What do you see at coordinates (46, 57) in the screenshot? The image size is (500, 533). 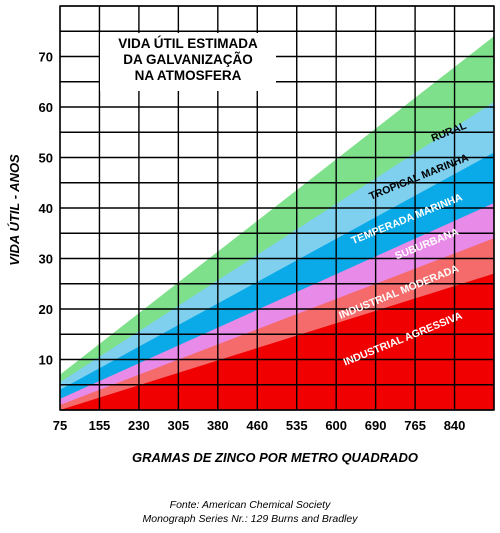 I see `y-tick-label: 70` at bounding box center [46, 57].